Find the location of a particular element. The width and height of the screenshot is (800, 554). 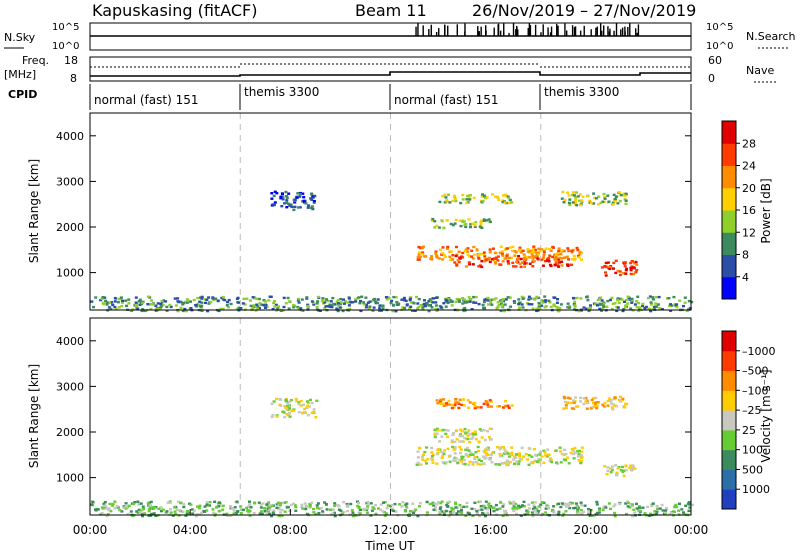

date-range: 26/Nov/2019 – 27/Nov/2019 is located at coordinates (584, 10).